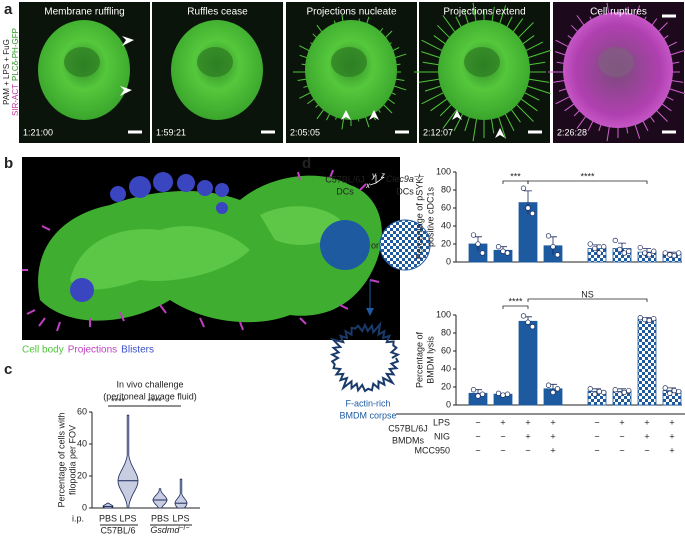 This screenshot has height=539, width=685. I want to click on y-axis-label: positive cDC1s, so click(430, 216).